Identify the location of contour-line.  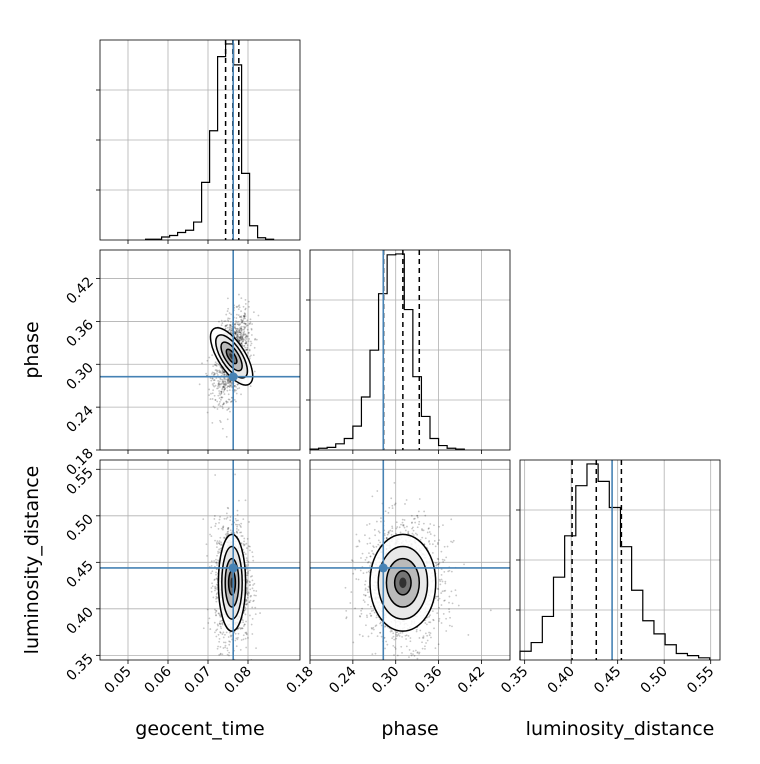
(231, 356).